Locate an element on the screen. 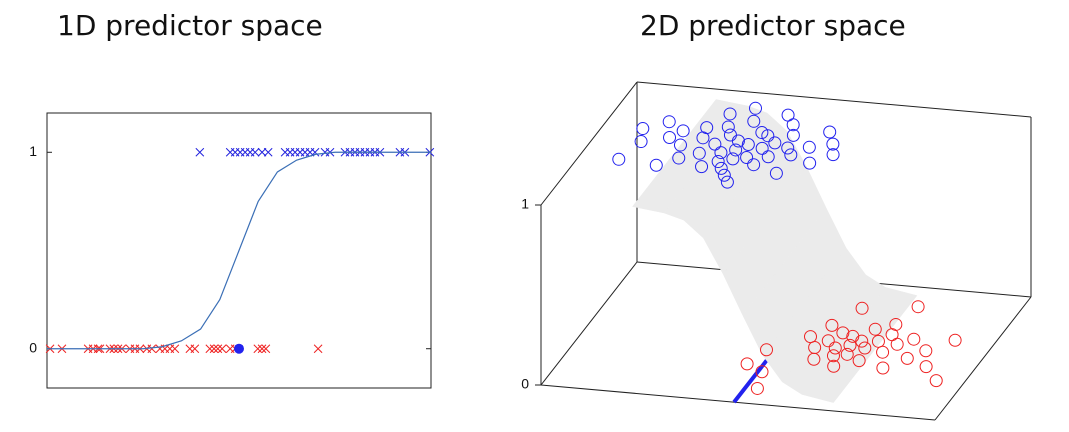  y-tick-label: 1 is located at coordinates (33, 151).